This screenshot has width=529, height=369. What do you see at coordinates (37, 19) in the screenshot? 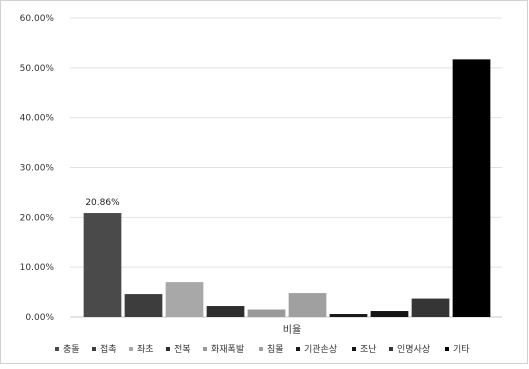
I see `y-tick-label: 60.00%` at bounding box center [37, 19].